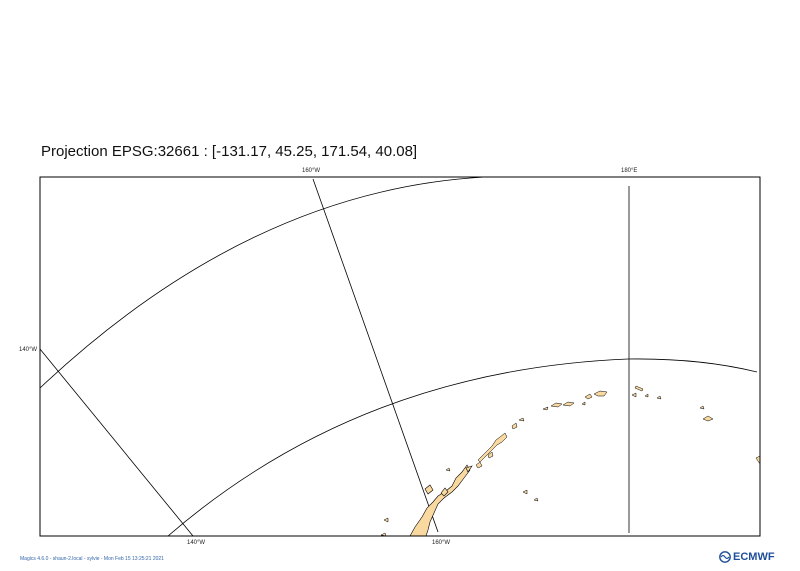 Image resolution: width=800 pixels, height=571 pixels. Describe the element at coordinates (311, 171) in the screenshot. I see `grid-label-top-160w: 160°W` at that location.